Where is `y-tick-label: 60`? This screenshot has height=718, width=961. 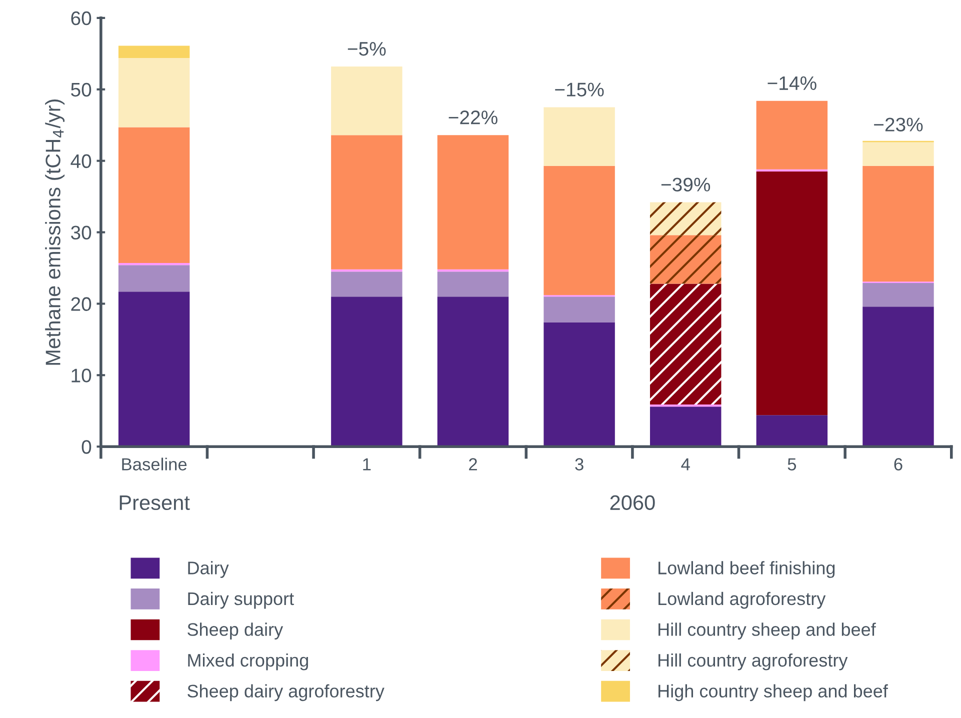
y-tick-label: 60 is located at coordinates (81, 18).